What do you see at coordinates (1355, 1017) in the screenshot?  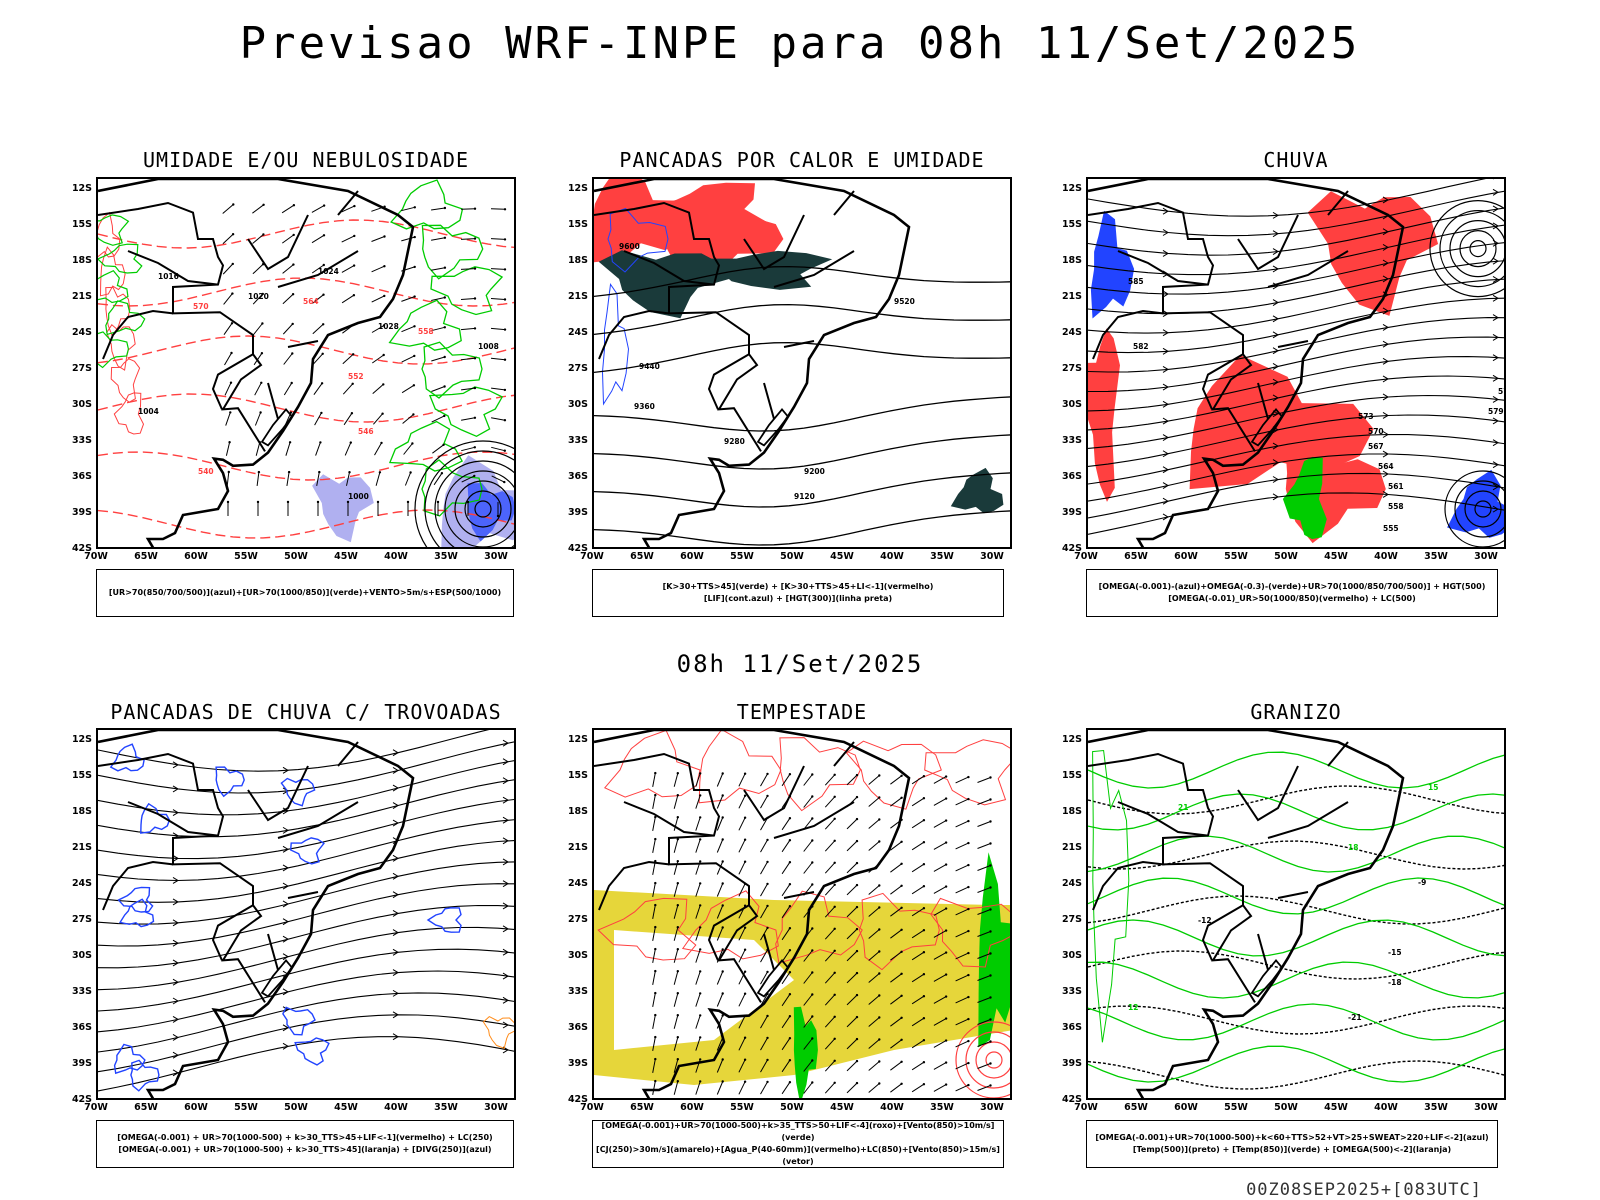 I see `contour-label: -21` at bounding box center [1355, 1017].